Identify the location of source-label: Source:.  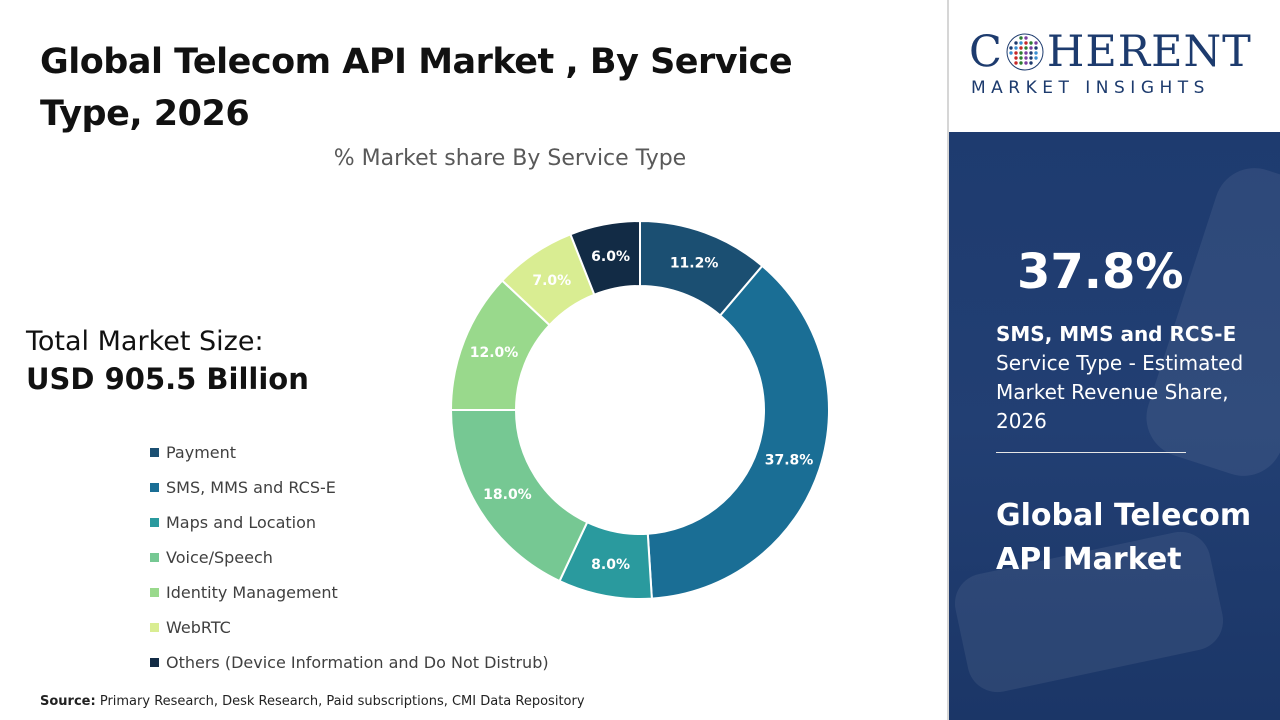
(68, 701).